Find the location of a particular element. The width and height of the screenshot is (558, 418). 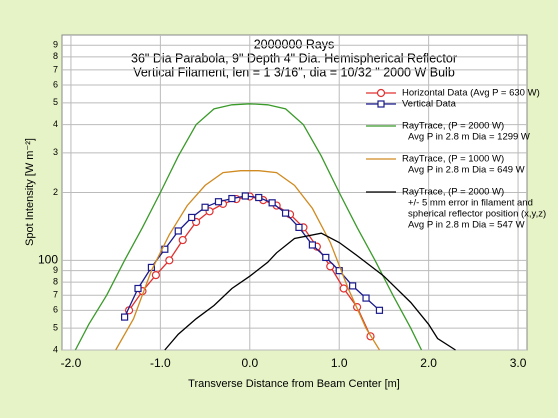

legend-detail: +/- 5 mm error in filament and is located at coordinates (470, 203).